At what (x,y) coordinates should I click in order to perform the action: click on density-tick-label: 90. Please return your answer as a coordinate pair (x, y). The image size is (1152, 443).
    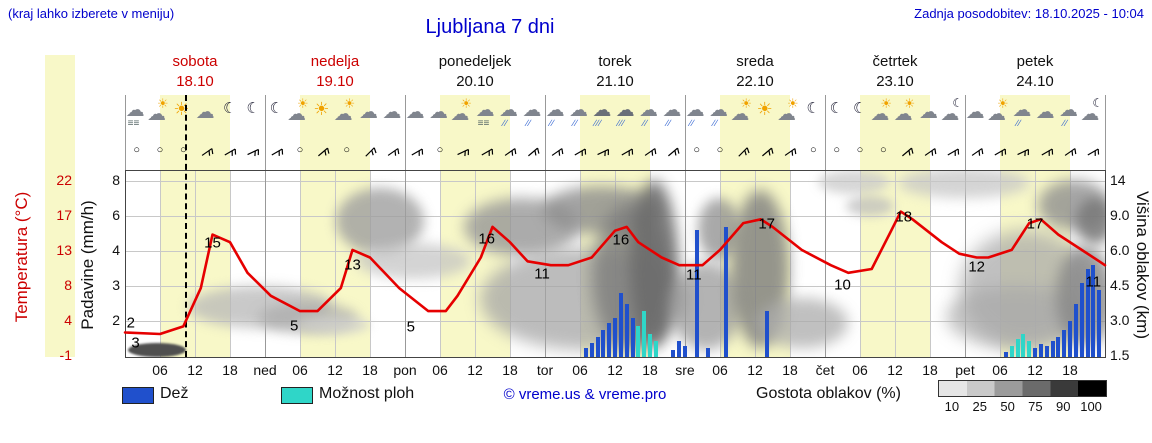
    Looking at the image, I should click on (1063, 406).